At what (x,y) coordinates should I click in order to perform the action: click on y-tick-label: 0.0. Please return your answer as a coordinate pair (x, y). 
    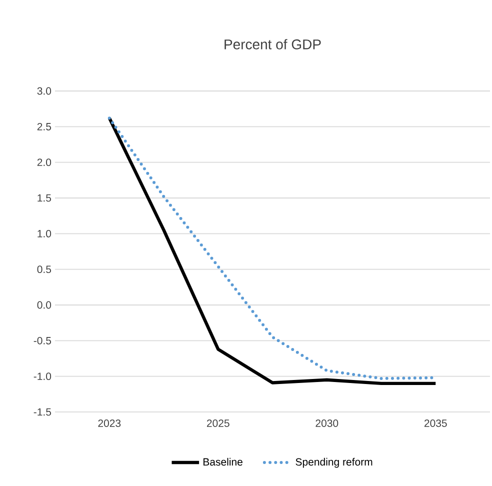
    Looking at the image, I should click on (44, 305).